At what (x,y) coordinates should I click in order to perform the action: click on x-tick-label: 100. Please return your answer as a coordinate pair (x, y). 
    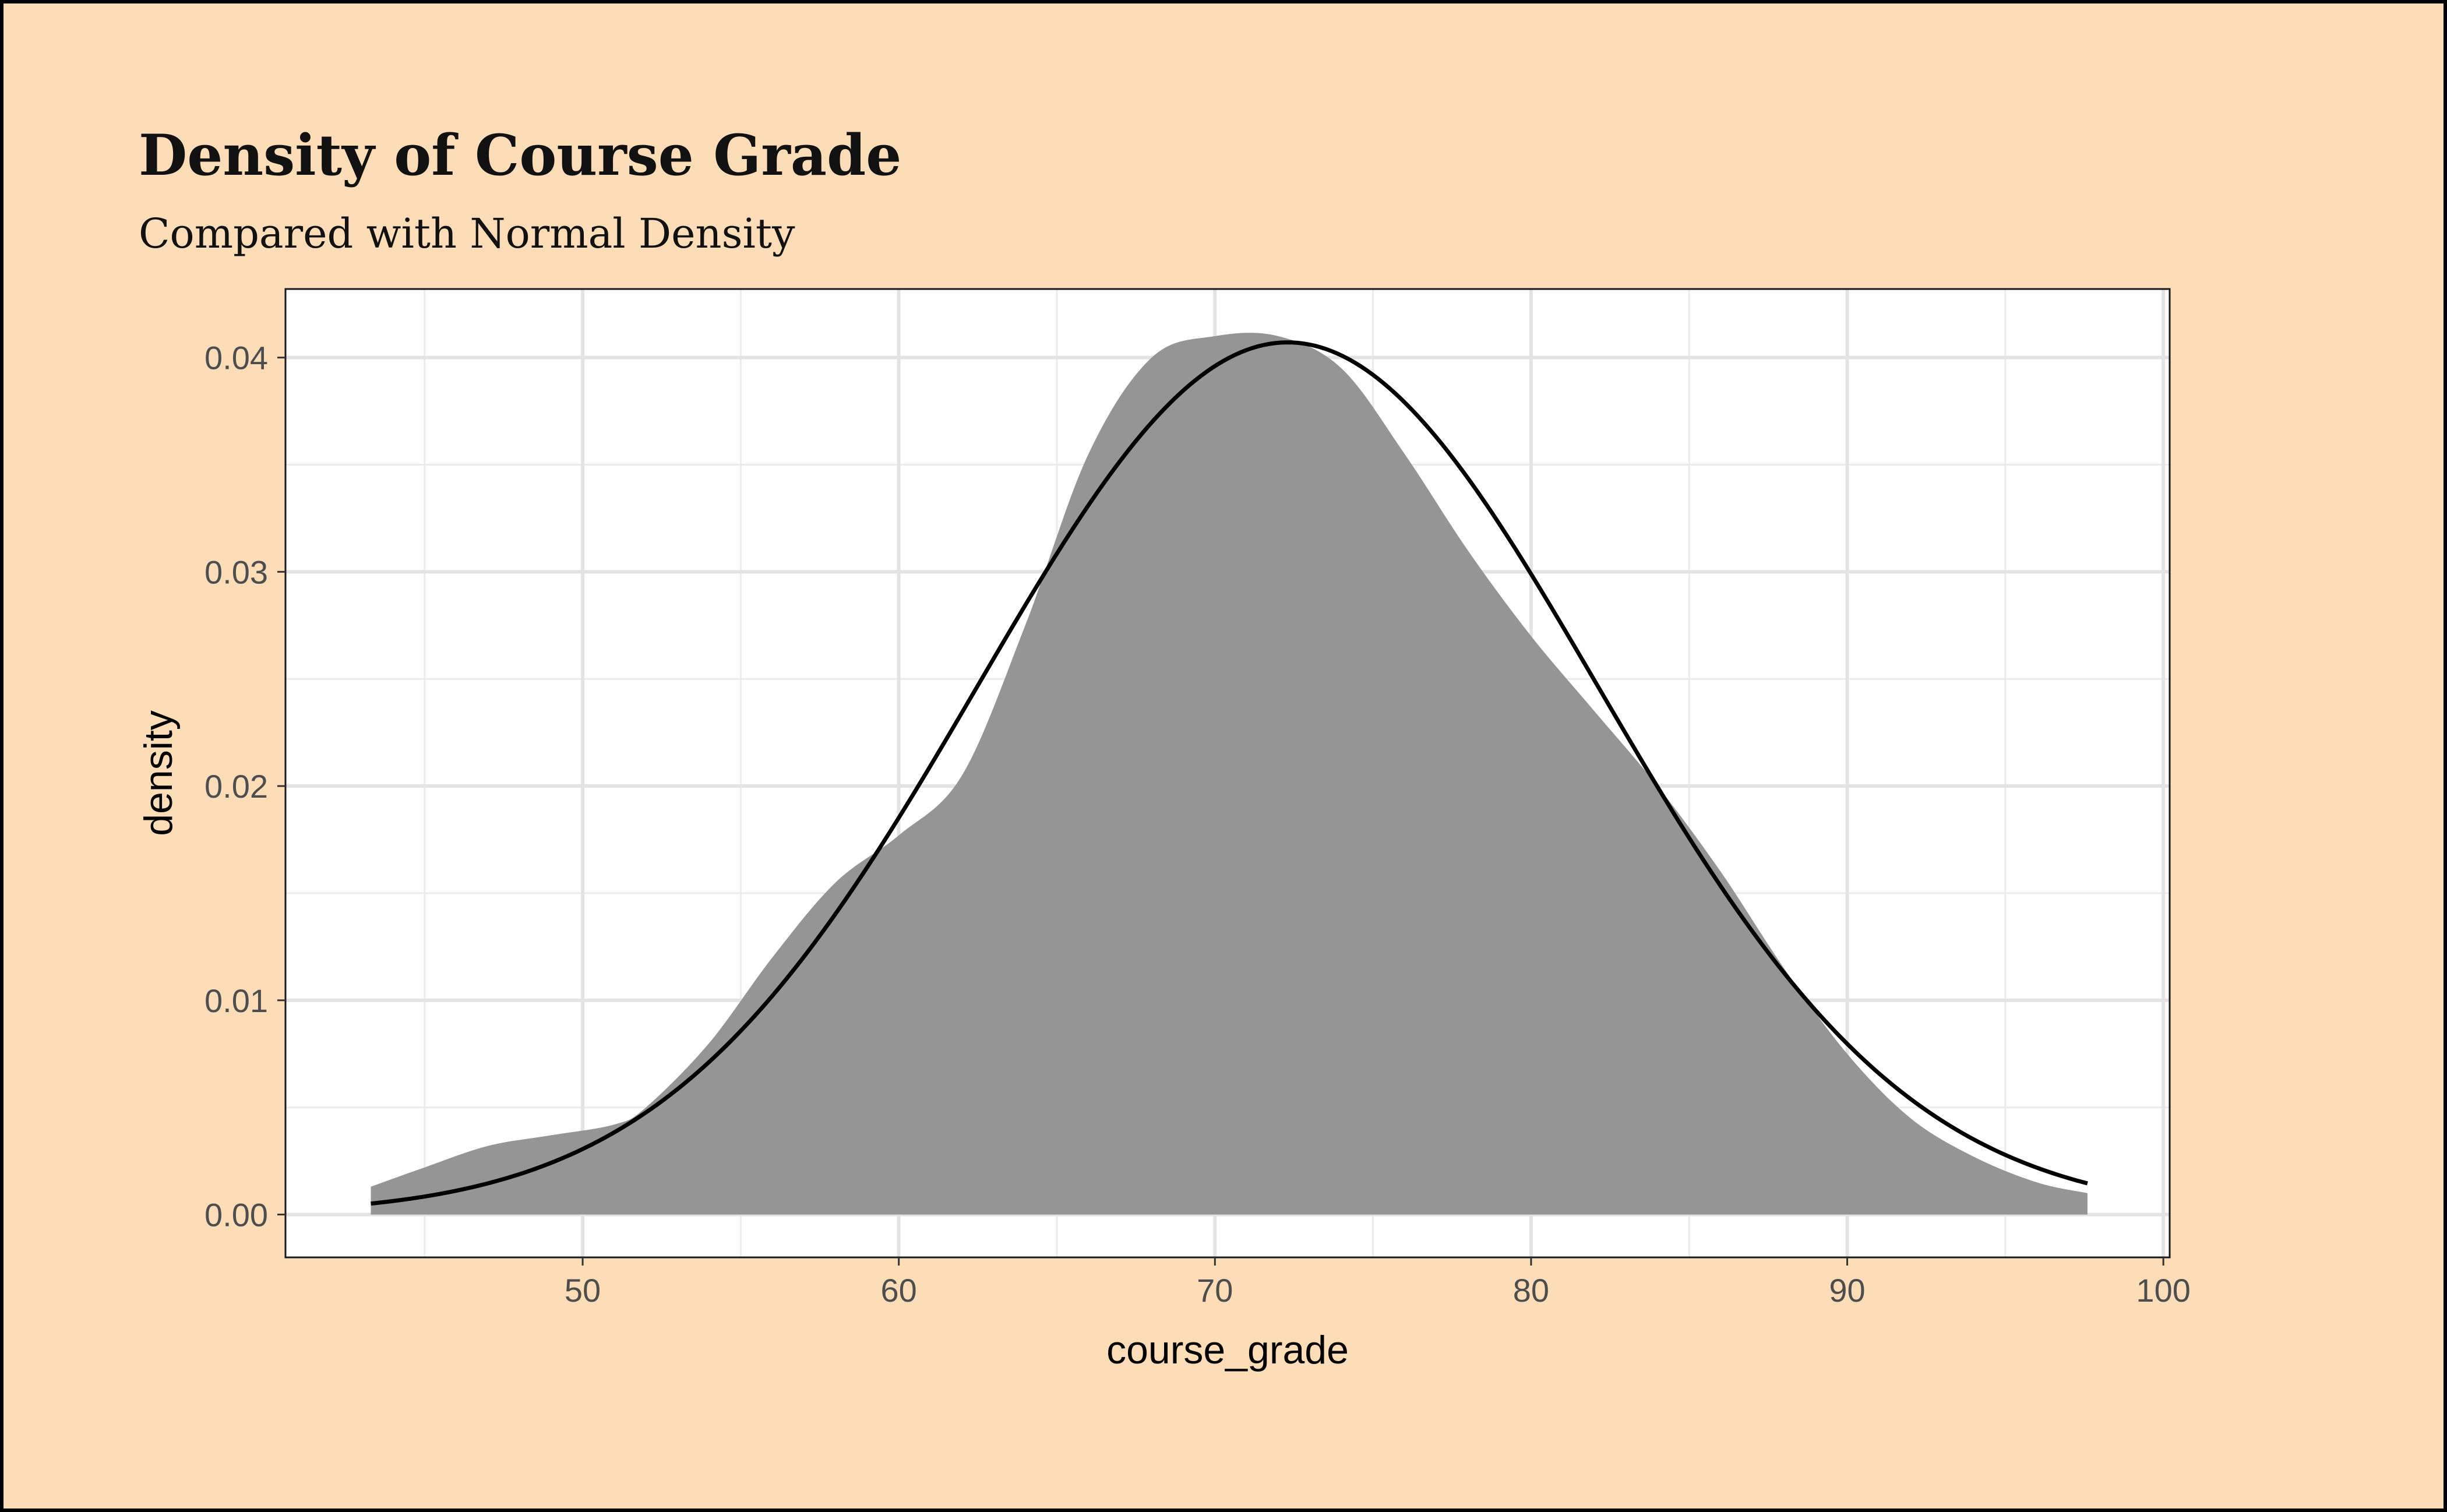
    Looking at the image, I should click on (2163, 1290).